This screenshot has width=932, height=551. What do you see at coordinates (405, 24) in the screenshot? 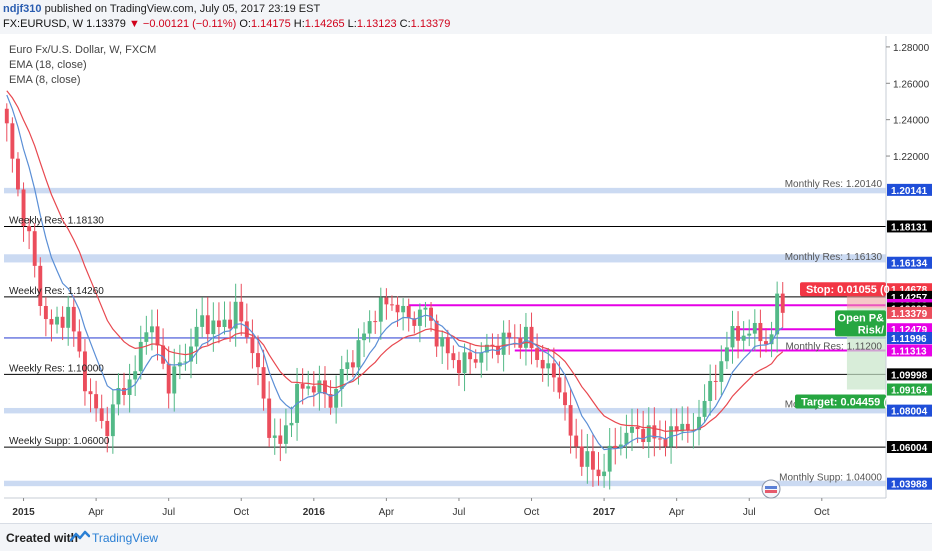
I see `close-label: C:` at bounding box center [405, 24].